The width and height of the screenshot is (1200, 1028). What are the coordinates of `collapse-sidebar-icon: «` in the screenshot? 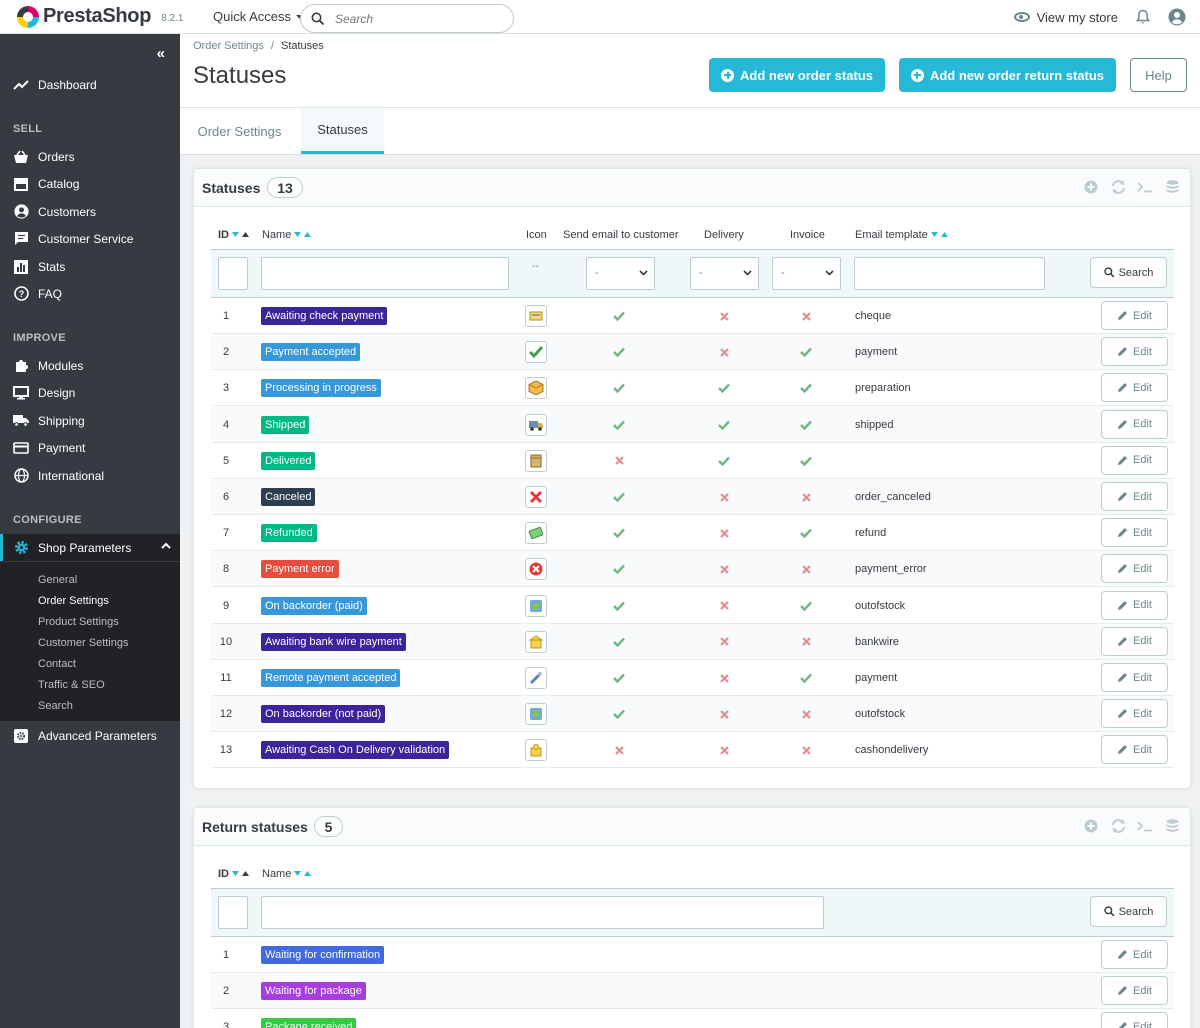 It's located at (161, 53).